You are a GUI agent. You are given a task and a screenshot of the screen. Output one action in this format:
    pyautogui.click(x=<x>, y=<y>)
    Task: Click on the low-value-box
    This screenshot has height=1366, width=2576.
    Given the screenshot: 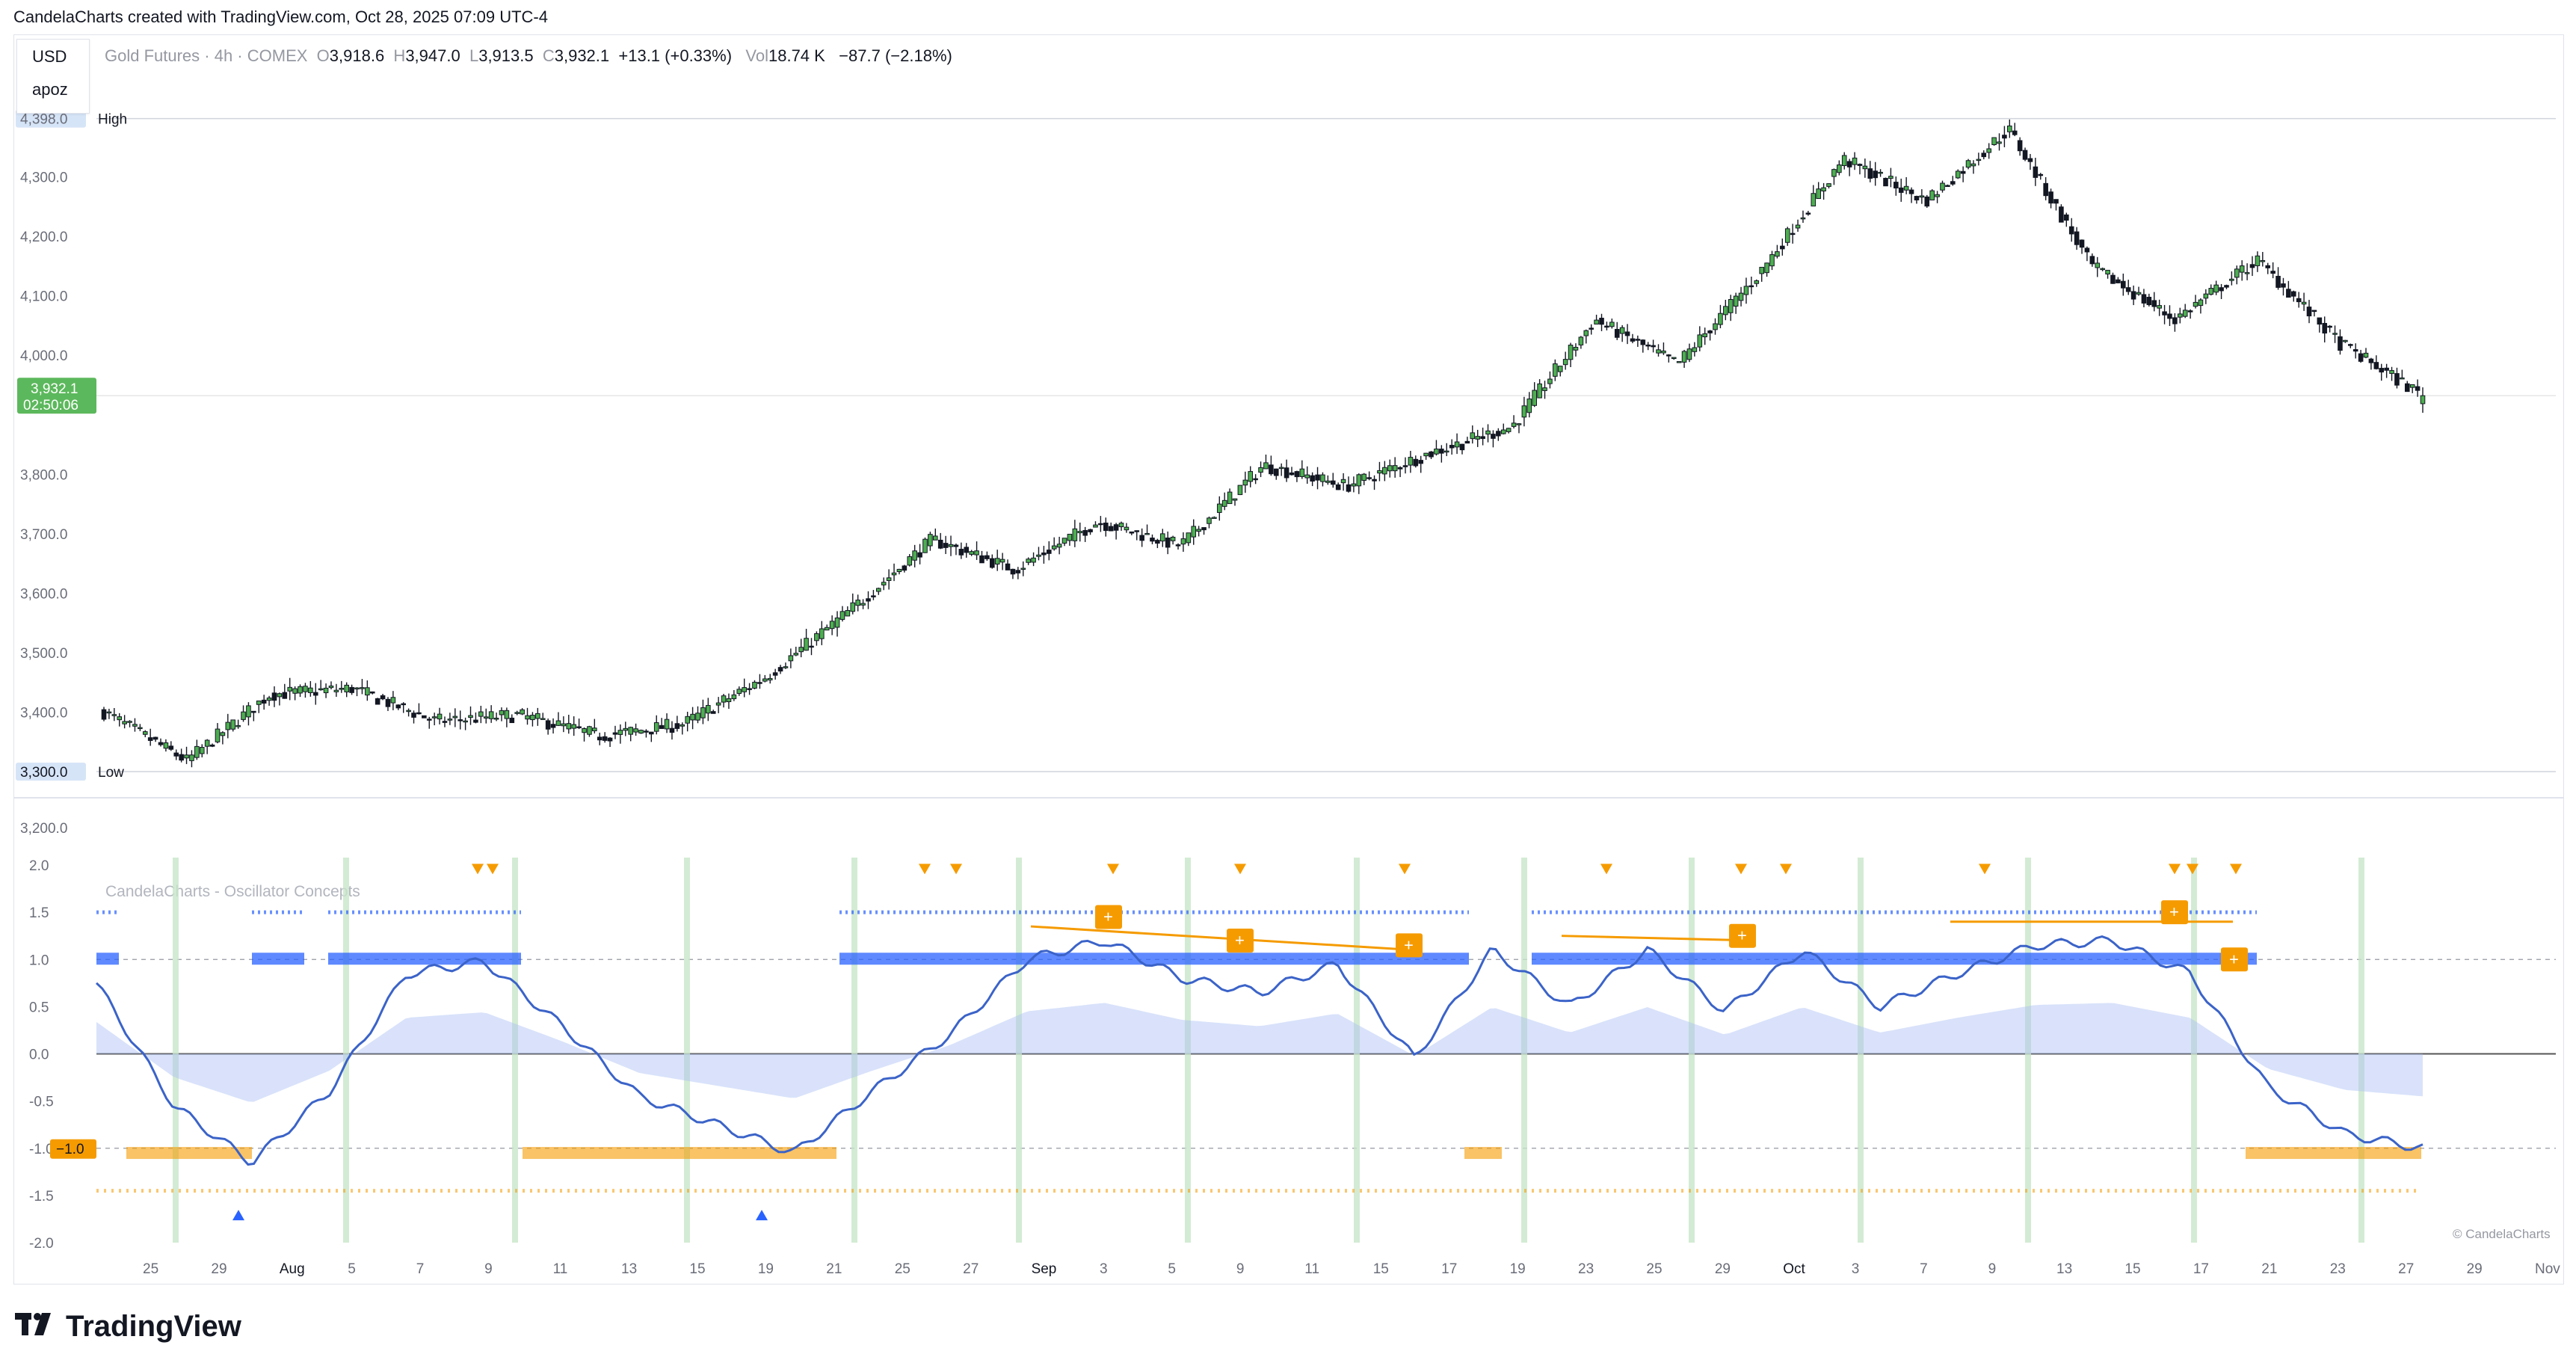 What is the action you would take?
    pyautogui.click(x=51, y=772)
    